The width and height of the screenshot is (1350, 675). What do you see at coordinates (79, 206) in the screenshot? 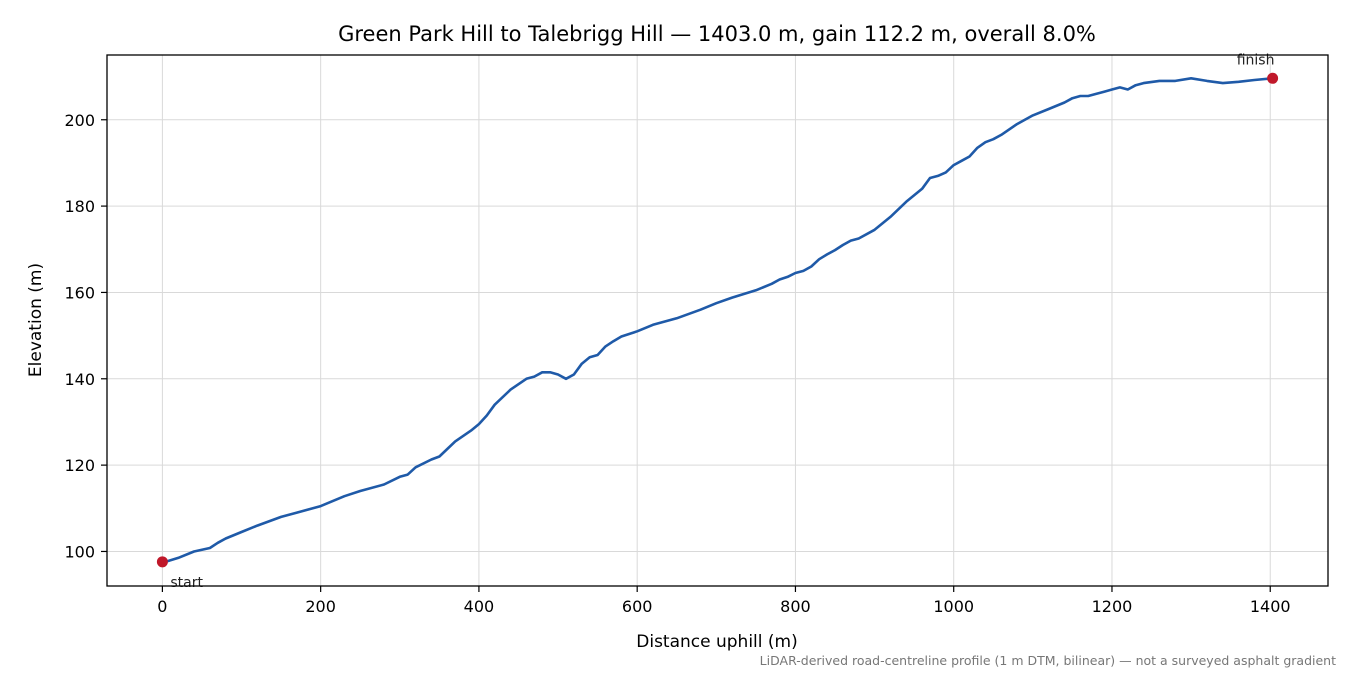
I see `y-tick-label: 180` at bounding box center [79, 206].